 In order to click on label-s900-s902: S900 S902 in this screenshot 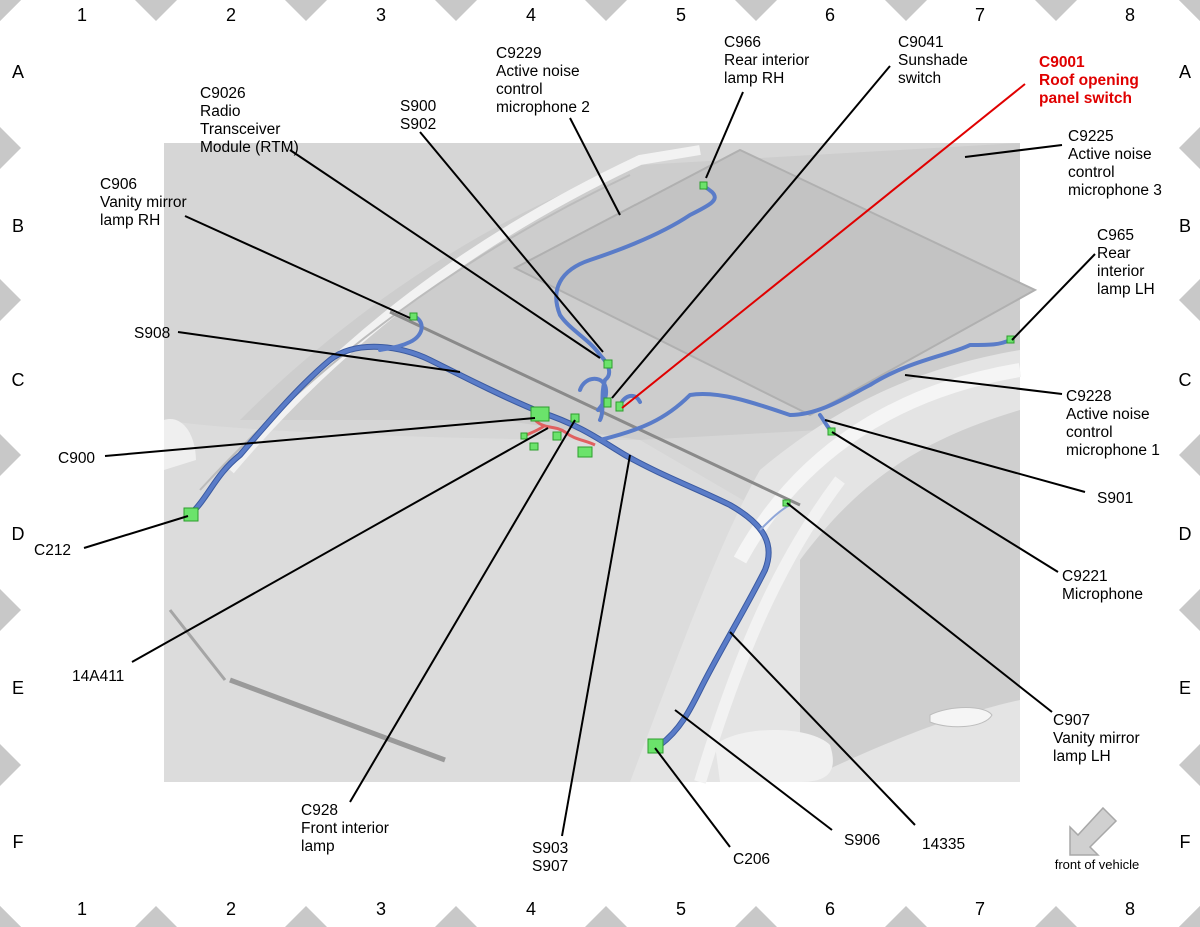, I will do `click(420, 115)`.